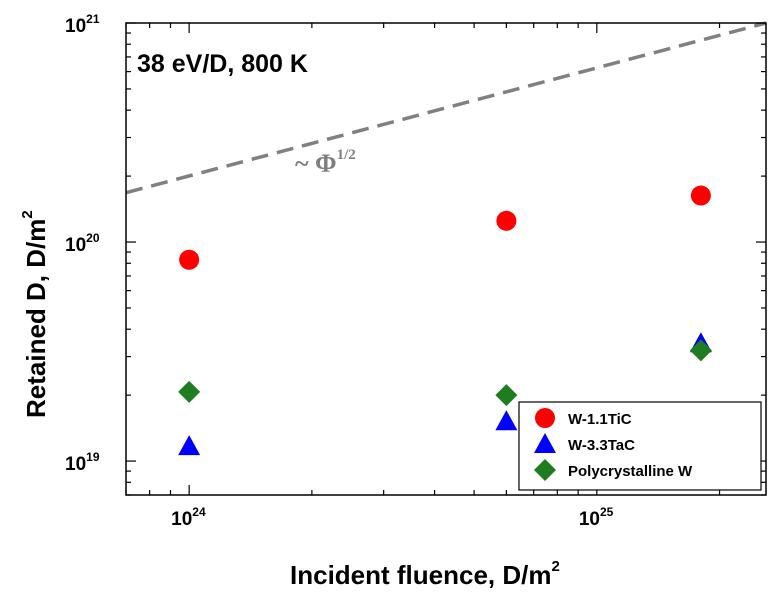 The height and width of the screenshot is (597, 768). Describe the element at coordinates (545, 470) in the screenshot. I see `legend-symbol-diamond` at that location.